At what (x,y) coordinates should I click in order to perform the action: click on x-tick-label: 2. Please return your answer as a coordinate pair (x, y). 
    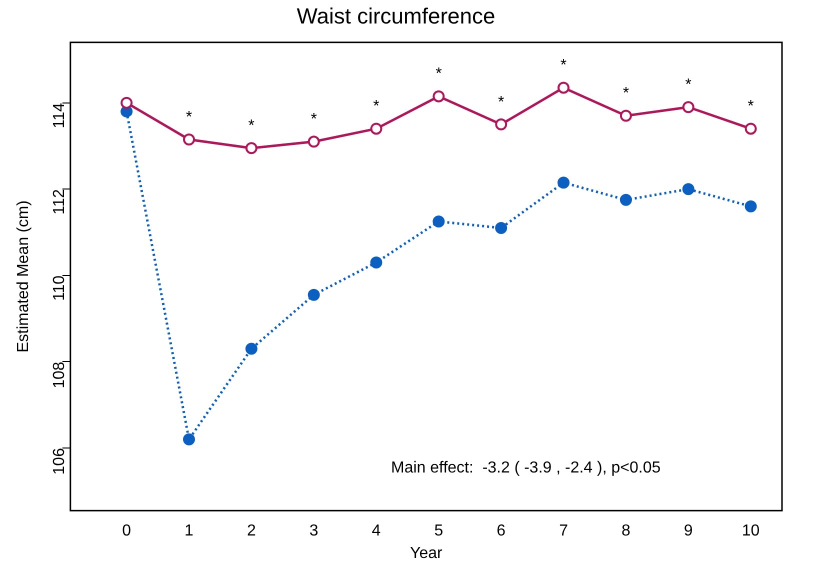
    Looking at the image, I should click on (251, 531).